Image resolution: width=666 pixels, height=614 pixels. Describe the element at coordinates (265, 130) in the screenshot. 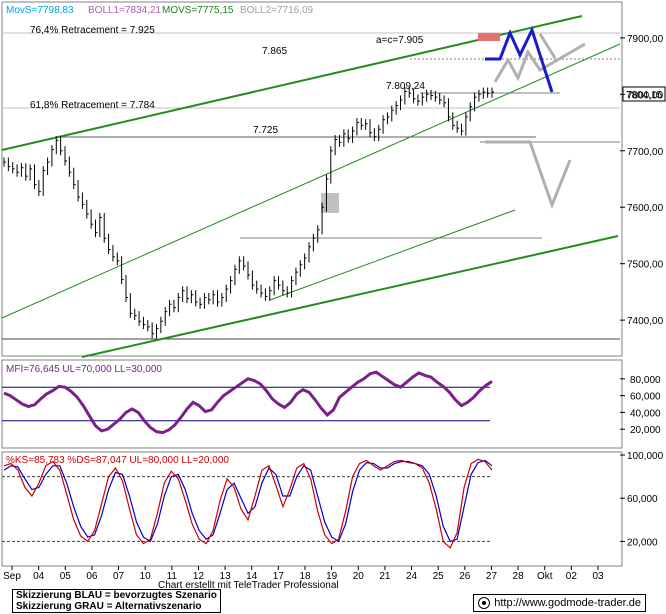

I see `annotation-level-7725: 7.725` at that location.